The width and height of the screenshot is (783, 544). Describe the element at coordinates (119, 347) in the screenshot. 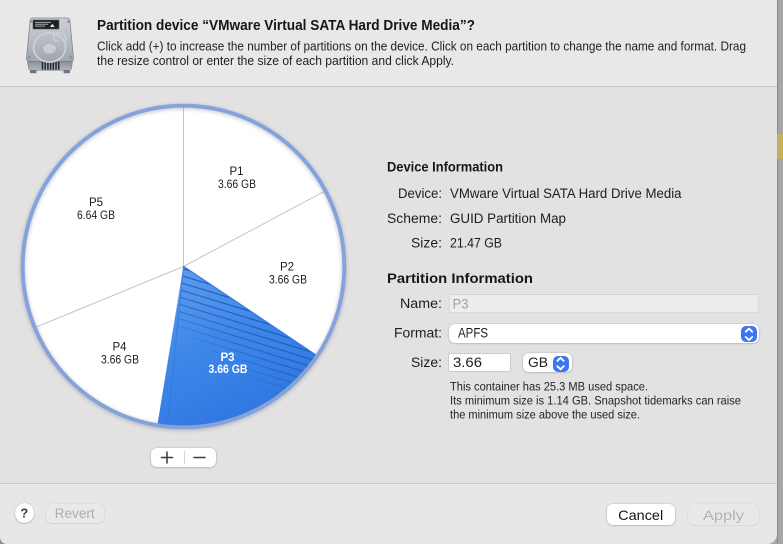

I see `svg-text: P4` at that location.